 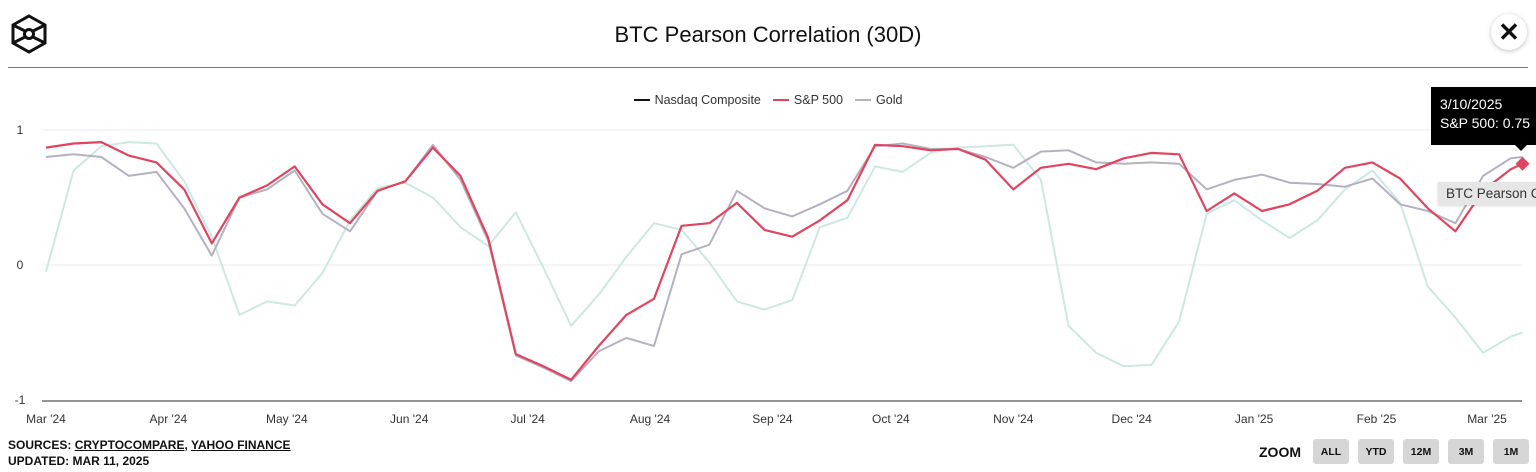 What do you see at coordinates (1485, 123) in the screenshot?
I see `tooltip-value: S&P 500: 0.75` at bounding box center [1485, 123].